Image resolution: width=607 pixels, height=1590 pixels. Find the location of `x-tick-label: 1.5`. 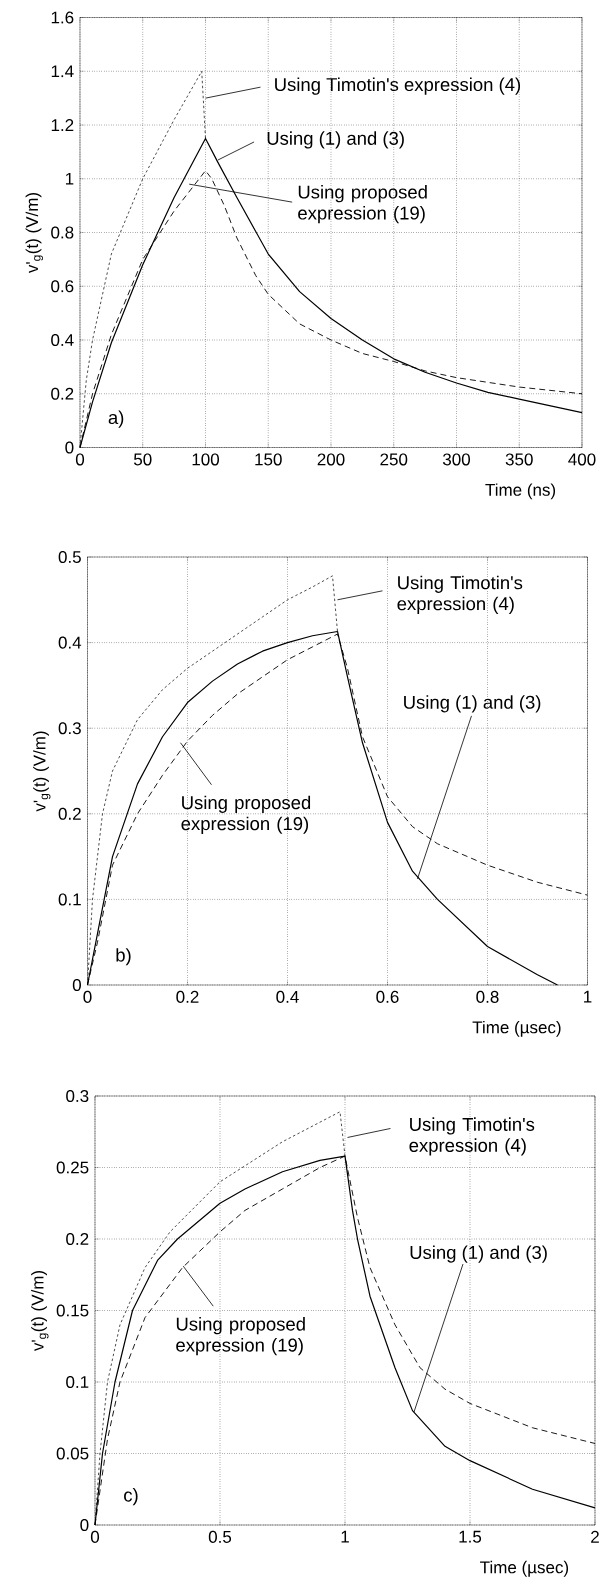

x-tick-label: 1.5 is located at coordinates (470, 1536).